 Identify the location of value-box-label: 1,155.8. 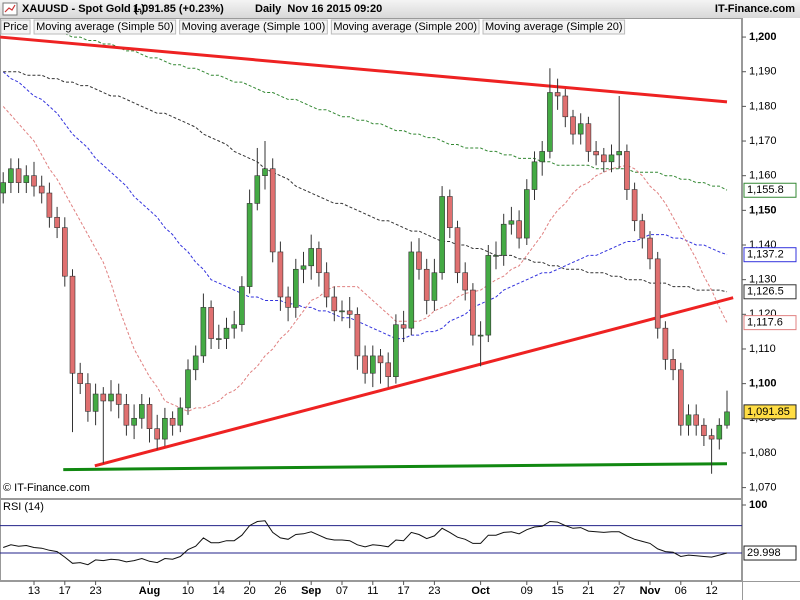
(765, 190).